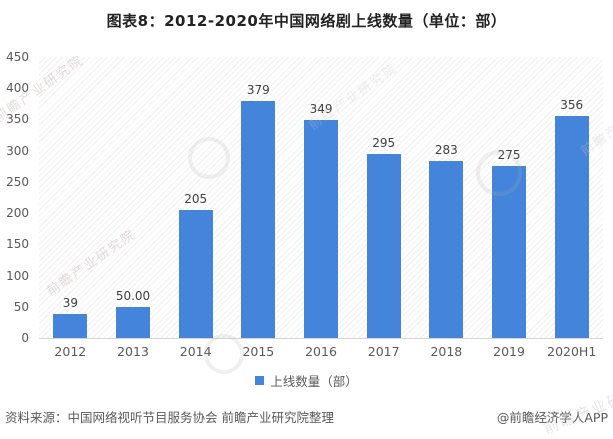 The image size is (613, 439). I want to click on bar-2012, so click(70, 325).